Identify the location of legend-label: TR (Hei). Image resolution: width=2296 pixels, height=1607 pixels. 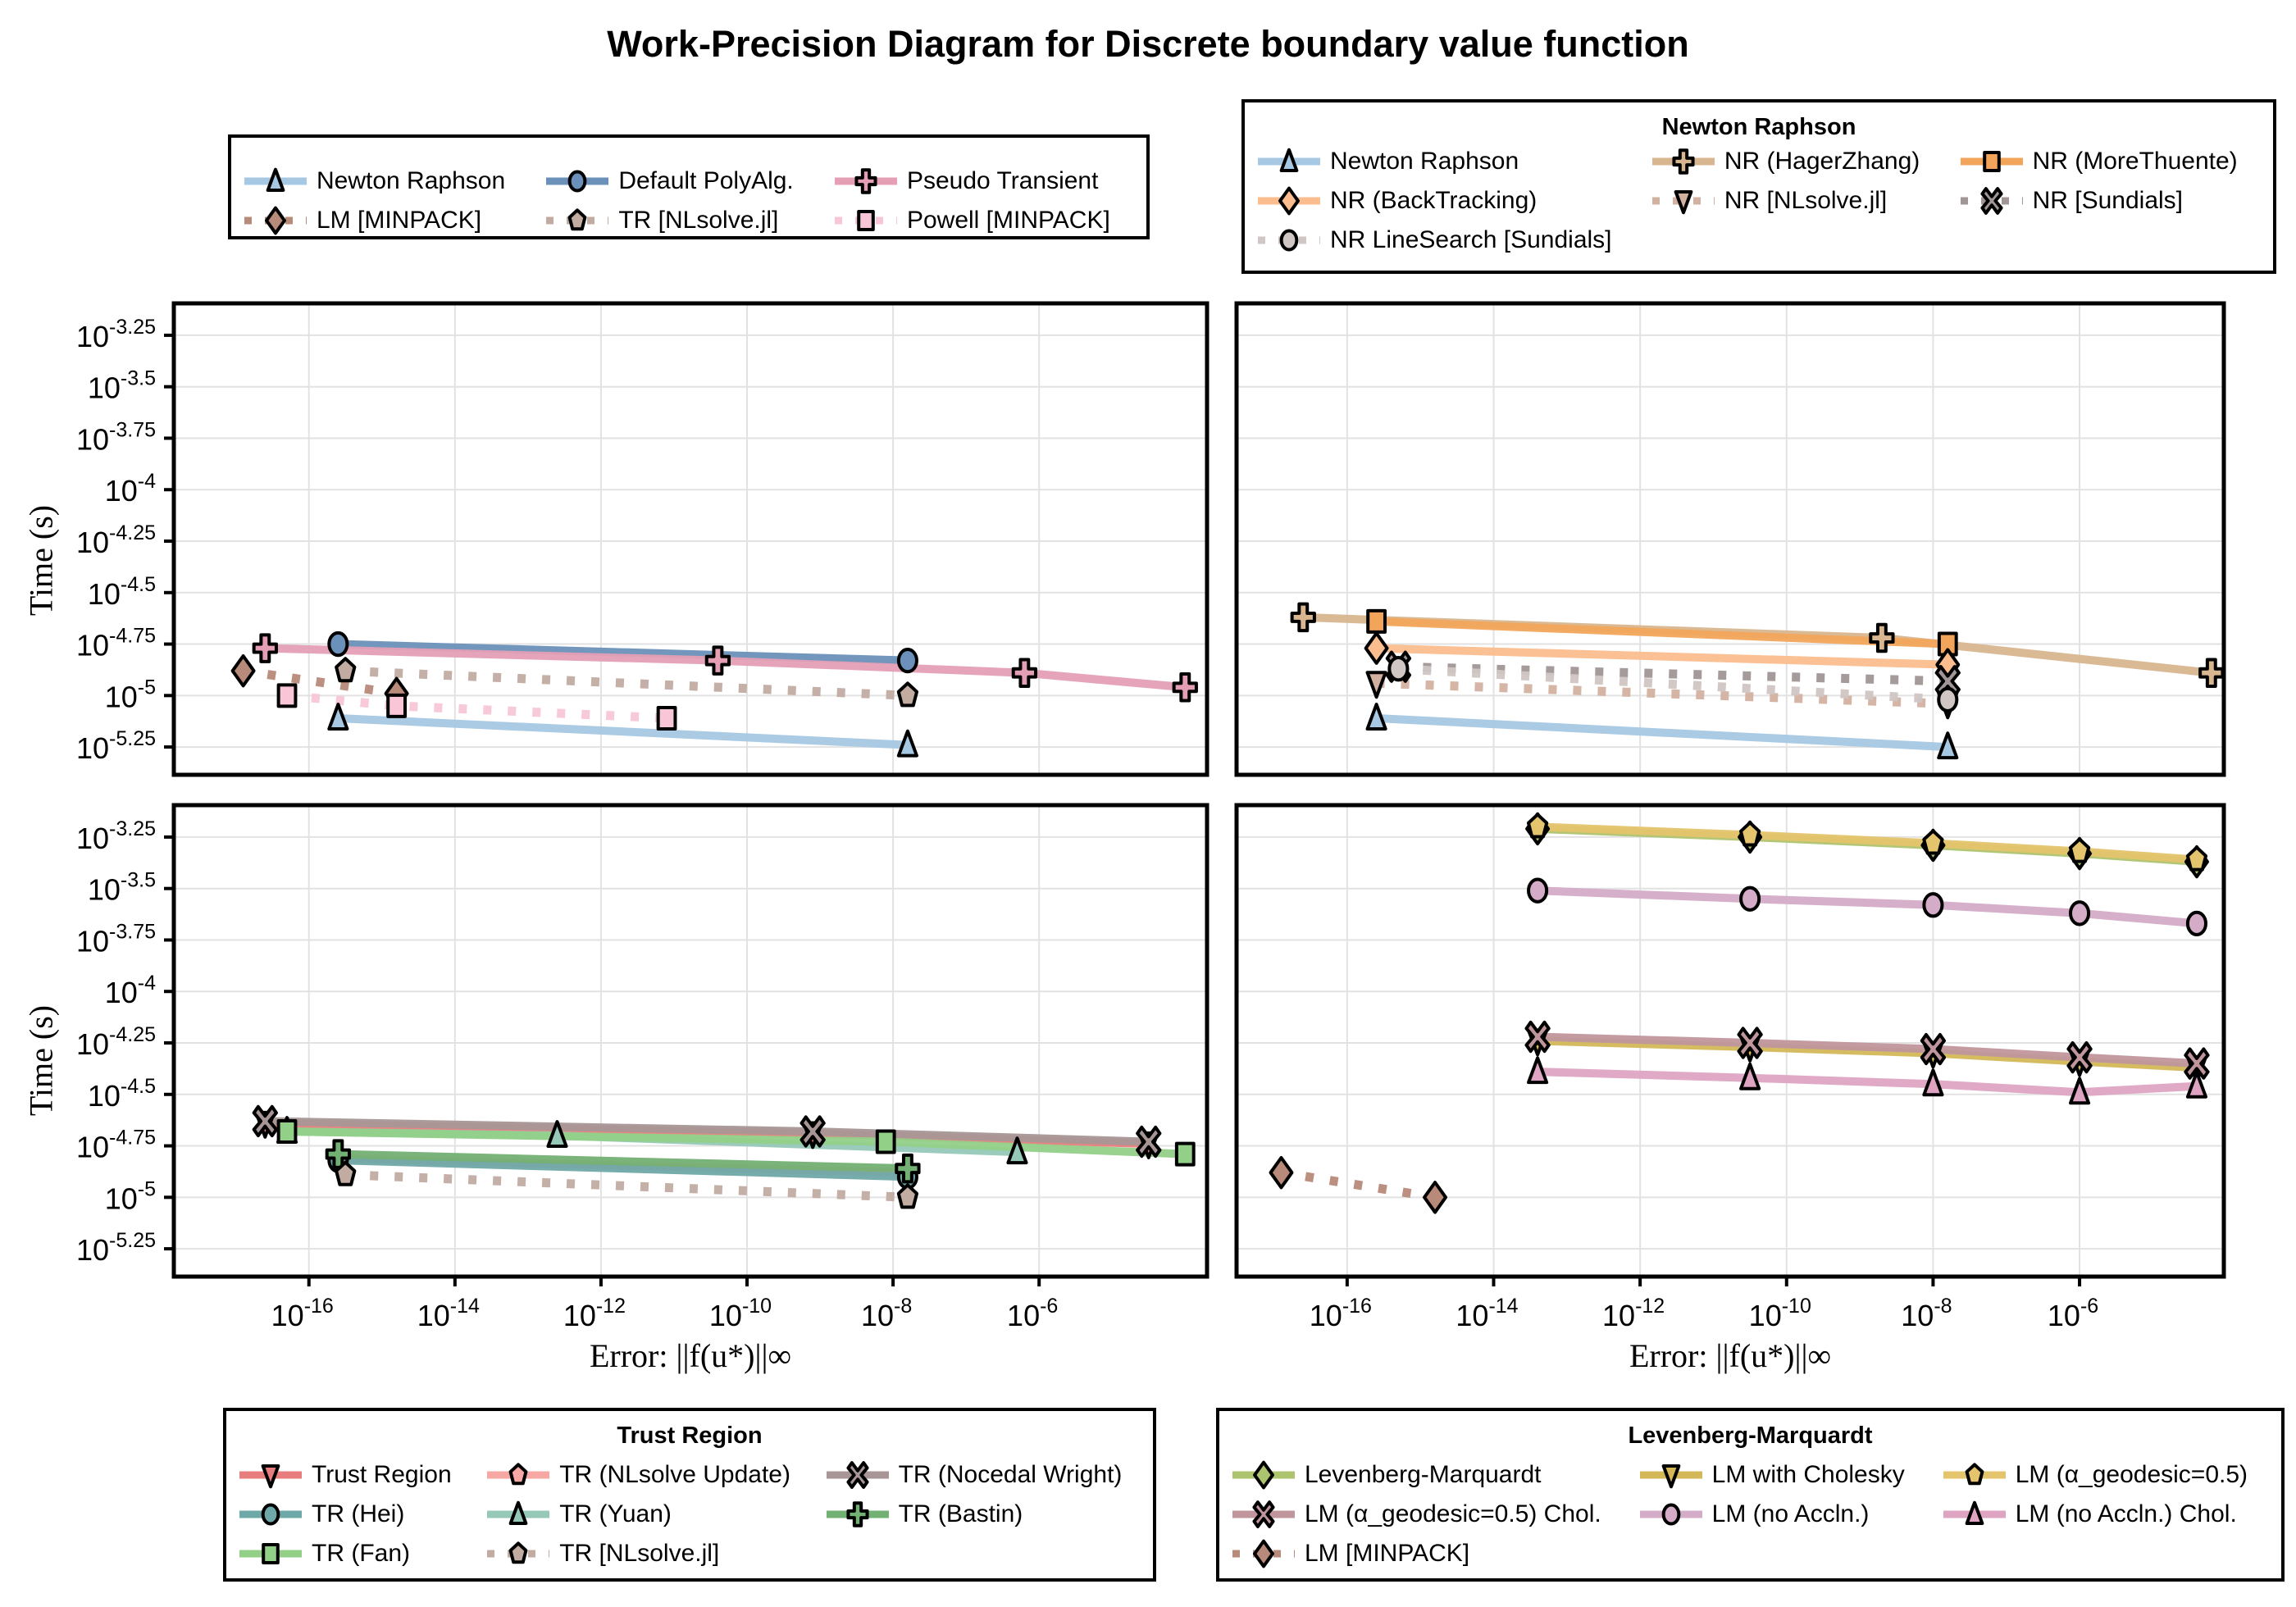
(358, 1513).